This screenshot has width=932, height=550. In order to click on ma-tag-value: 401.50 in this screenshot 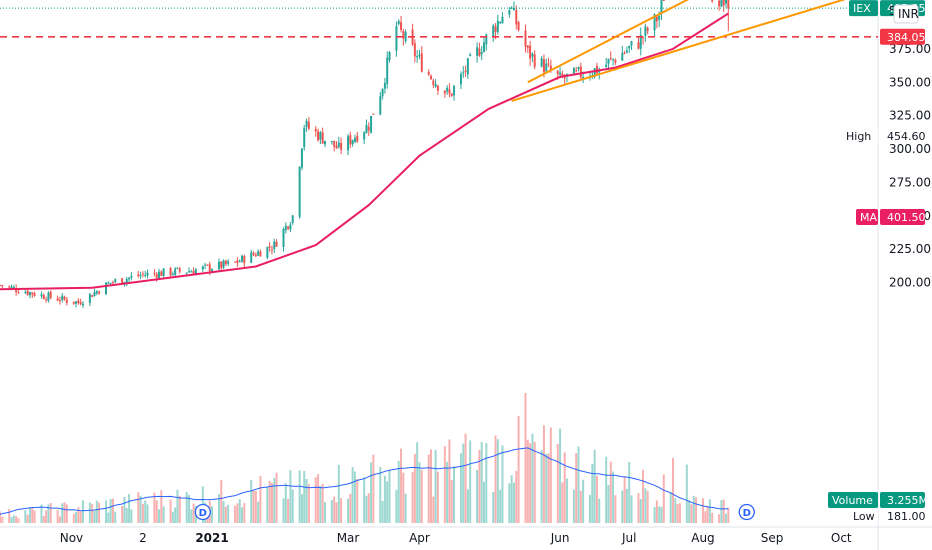, I will do `click(906, 217)`.